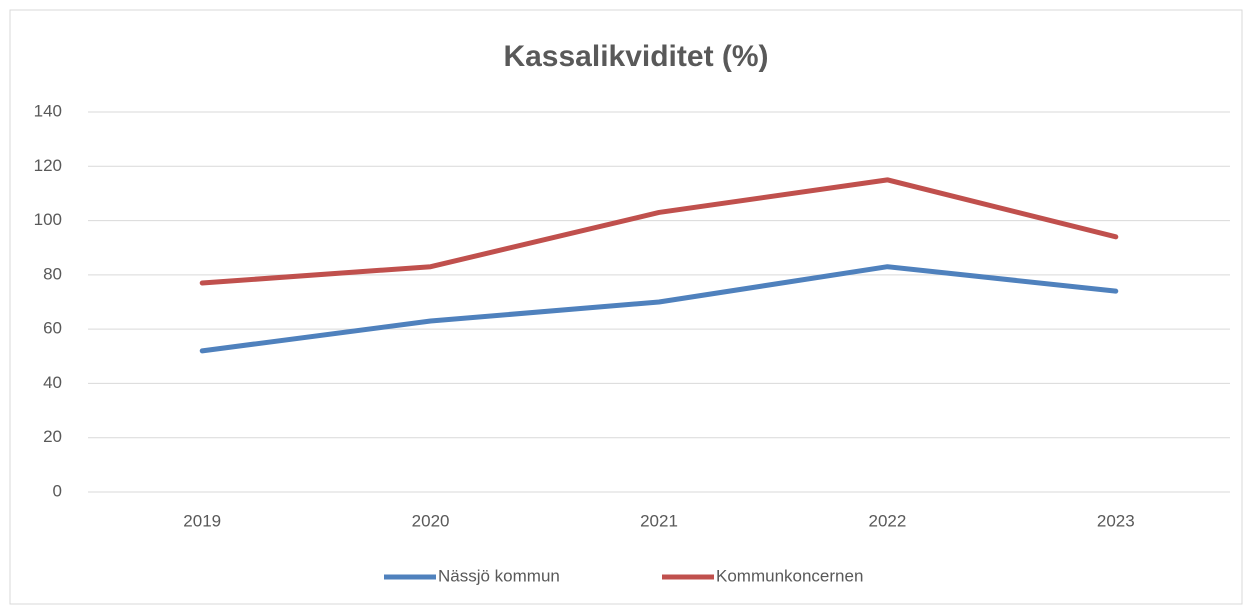 The width and height of the screenshot is (1248, 610). Describe the element at coordinates (57, 490) in the screenshot. I see `y-tick-label: 0` at that location.